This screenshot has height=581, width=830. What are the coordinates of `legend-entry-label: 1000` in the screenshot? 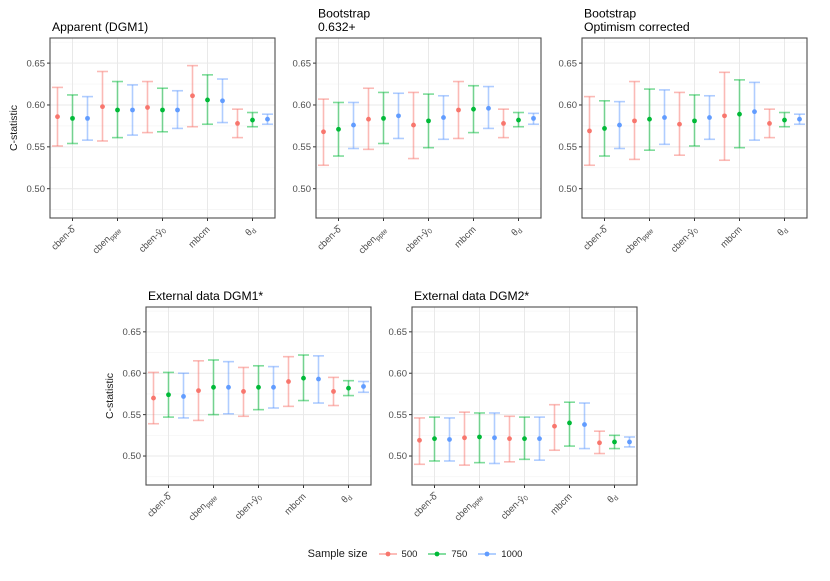 It's located at (512, 554).